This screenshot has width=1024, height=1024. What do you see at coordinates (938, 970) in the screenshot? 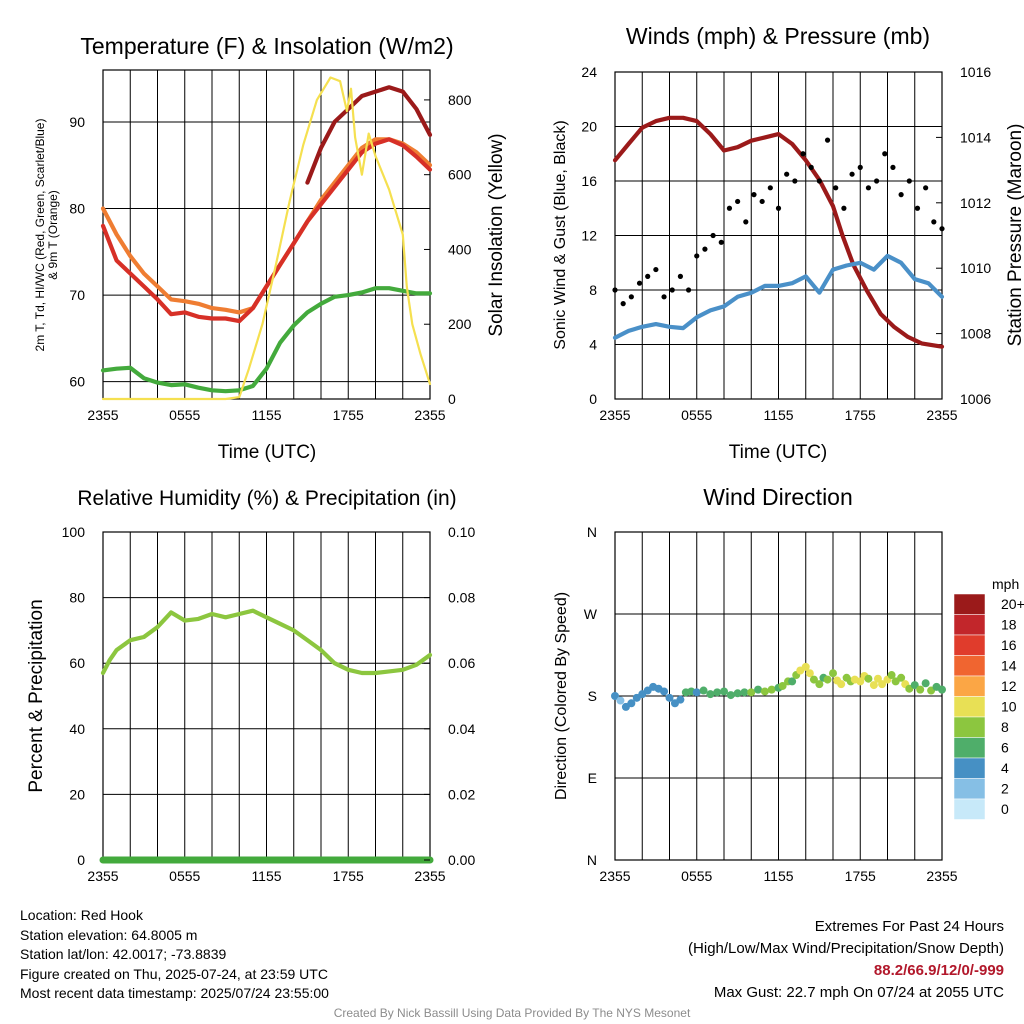
I see `extremes-values: 88.2/66.9/12/0/-999` at bounding box center [938, 970].